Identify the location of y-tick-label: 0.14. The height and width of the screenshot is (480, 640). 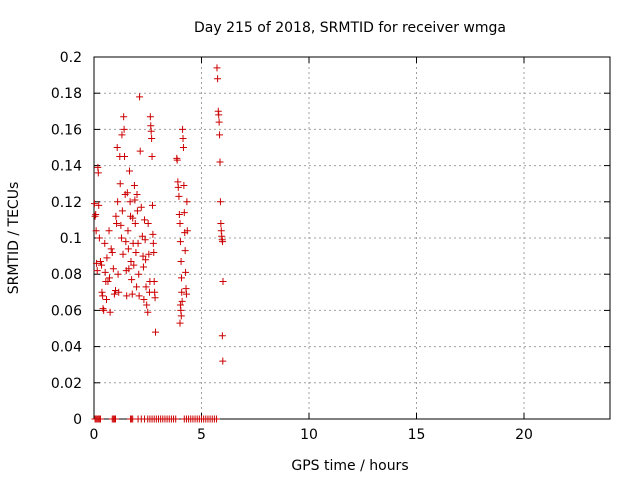
(66, 167).